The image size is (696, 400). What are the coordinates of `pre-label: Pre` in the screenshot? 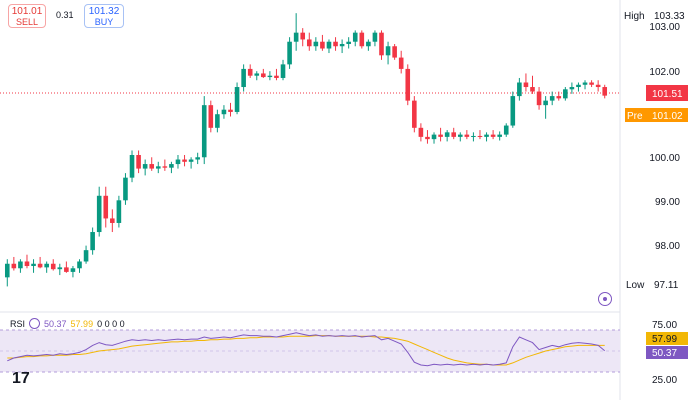 It's located at (635, 116).